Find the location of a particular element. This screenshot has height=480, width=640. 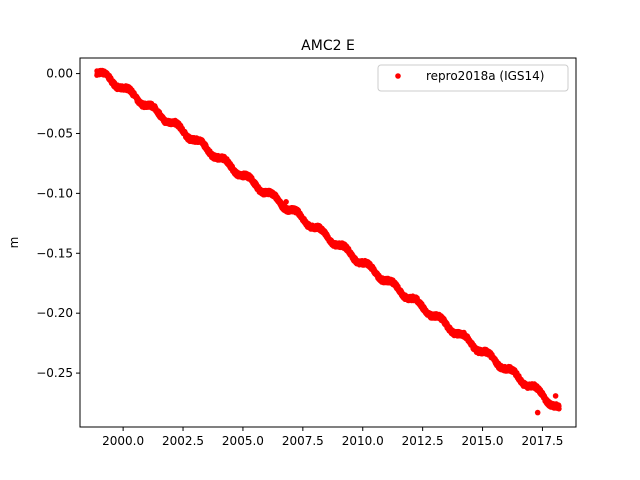

x-tick-label: 2005.0 is located at coordinates (243, 441).